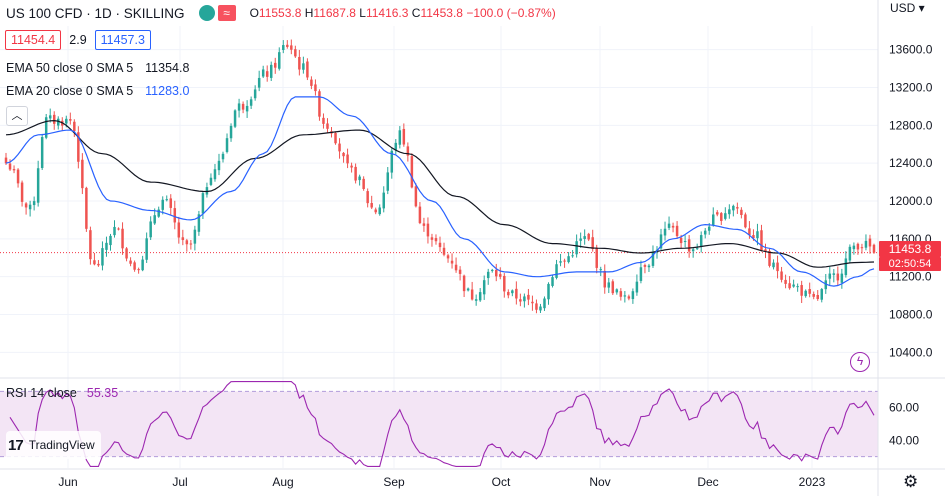  I want to click on buy-button: 11457.3, so click(122, 40).